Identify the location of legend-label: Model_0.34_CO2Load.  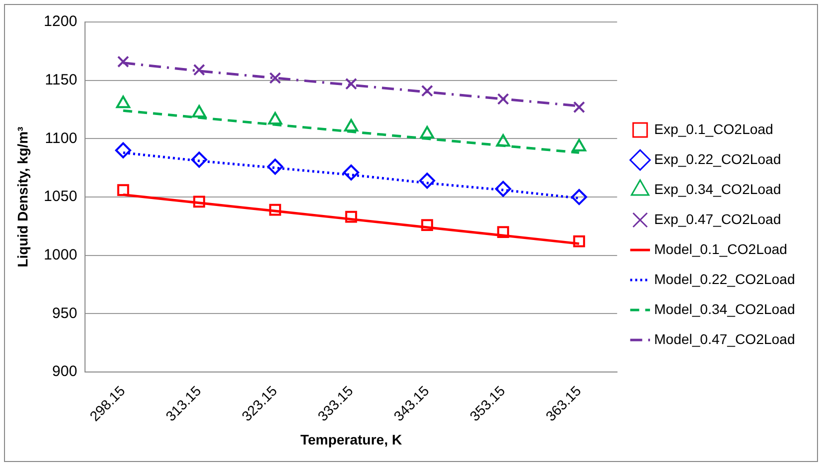
(725, 308).